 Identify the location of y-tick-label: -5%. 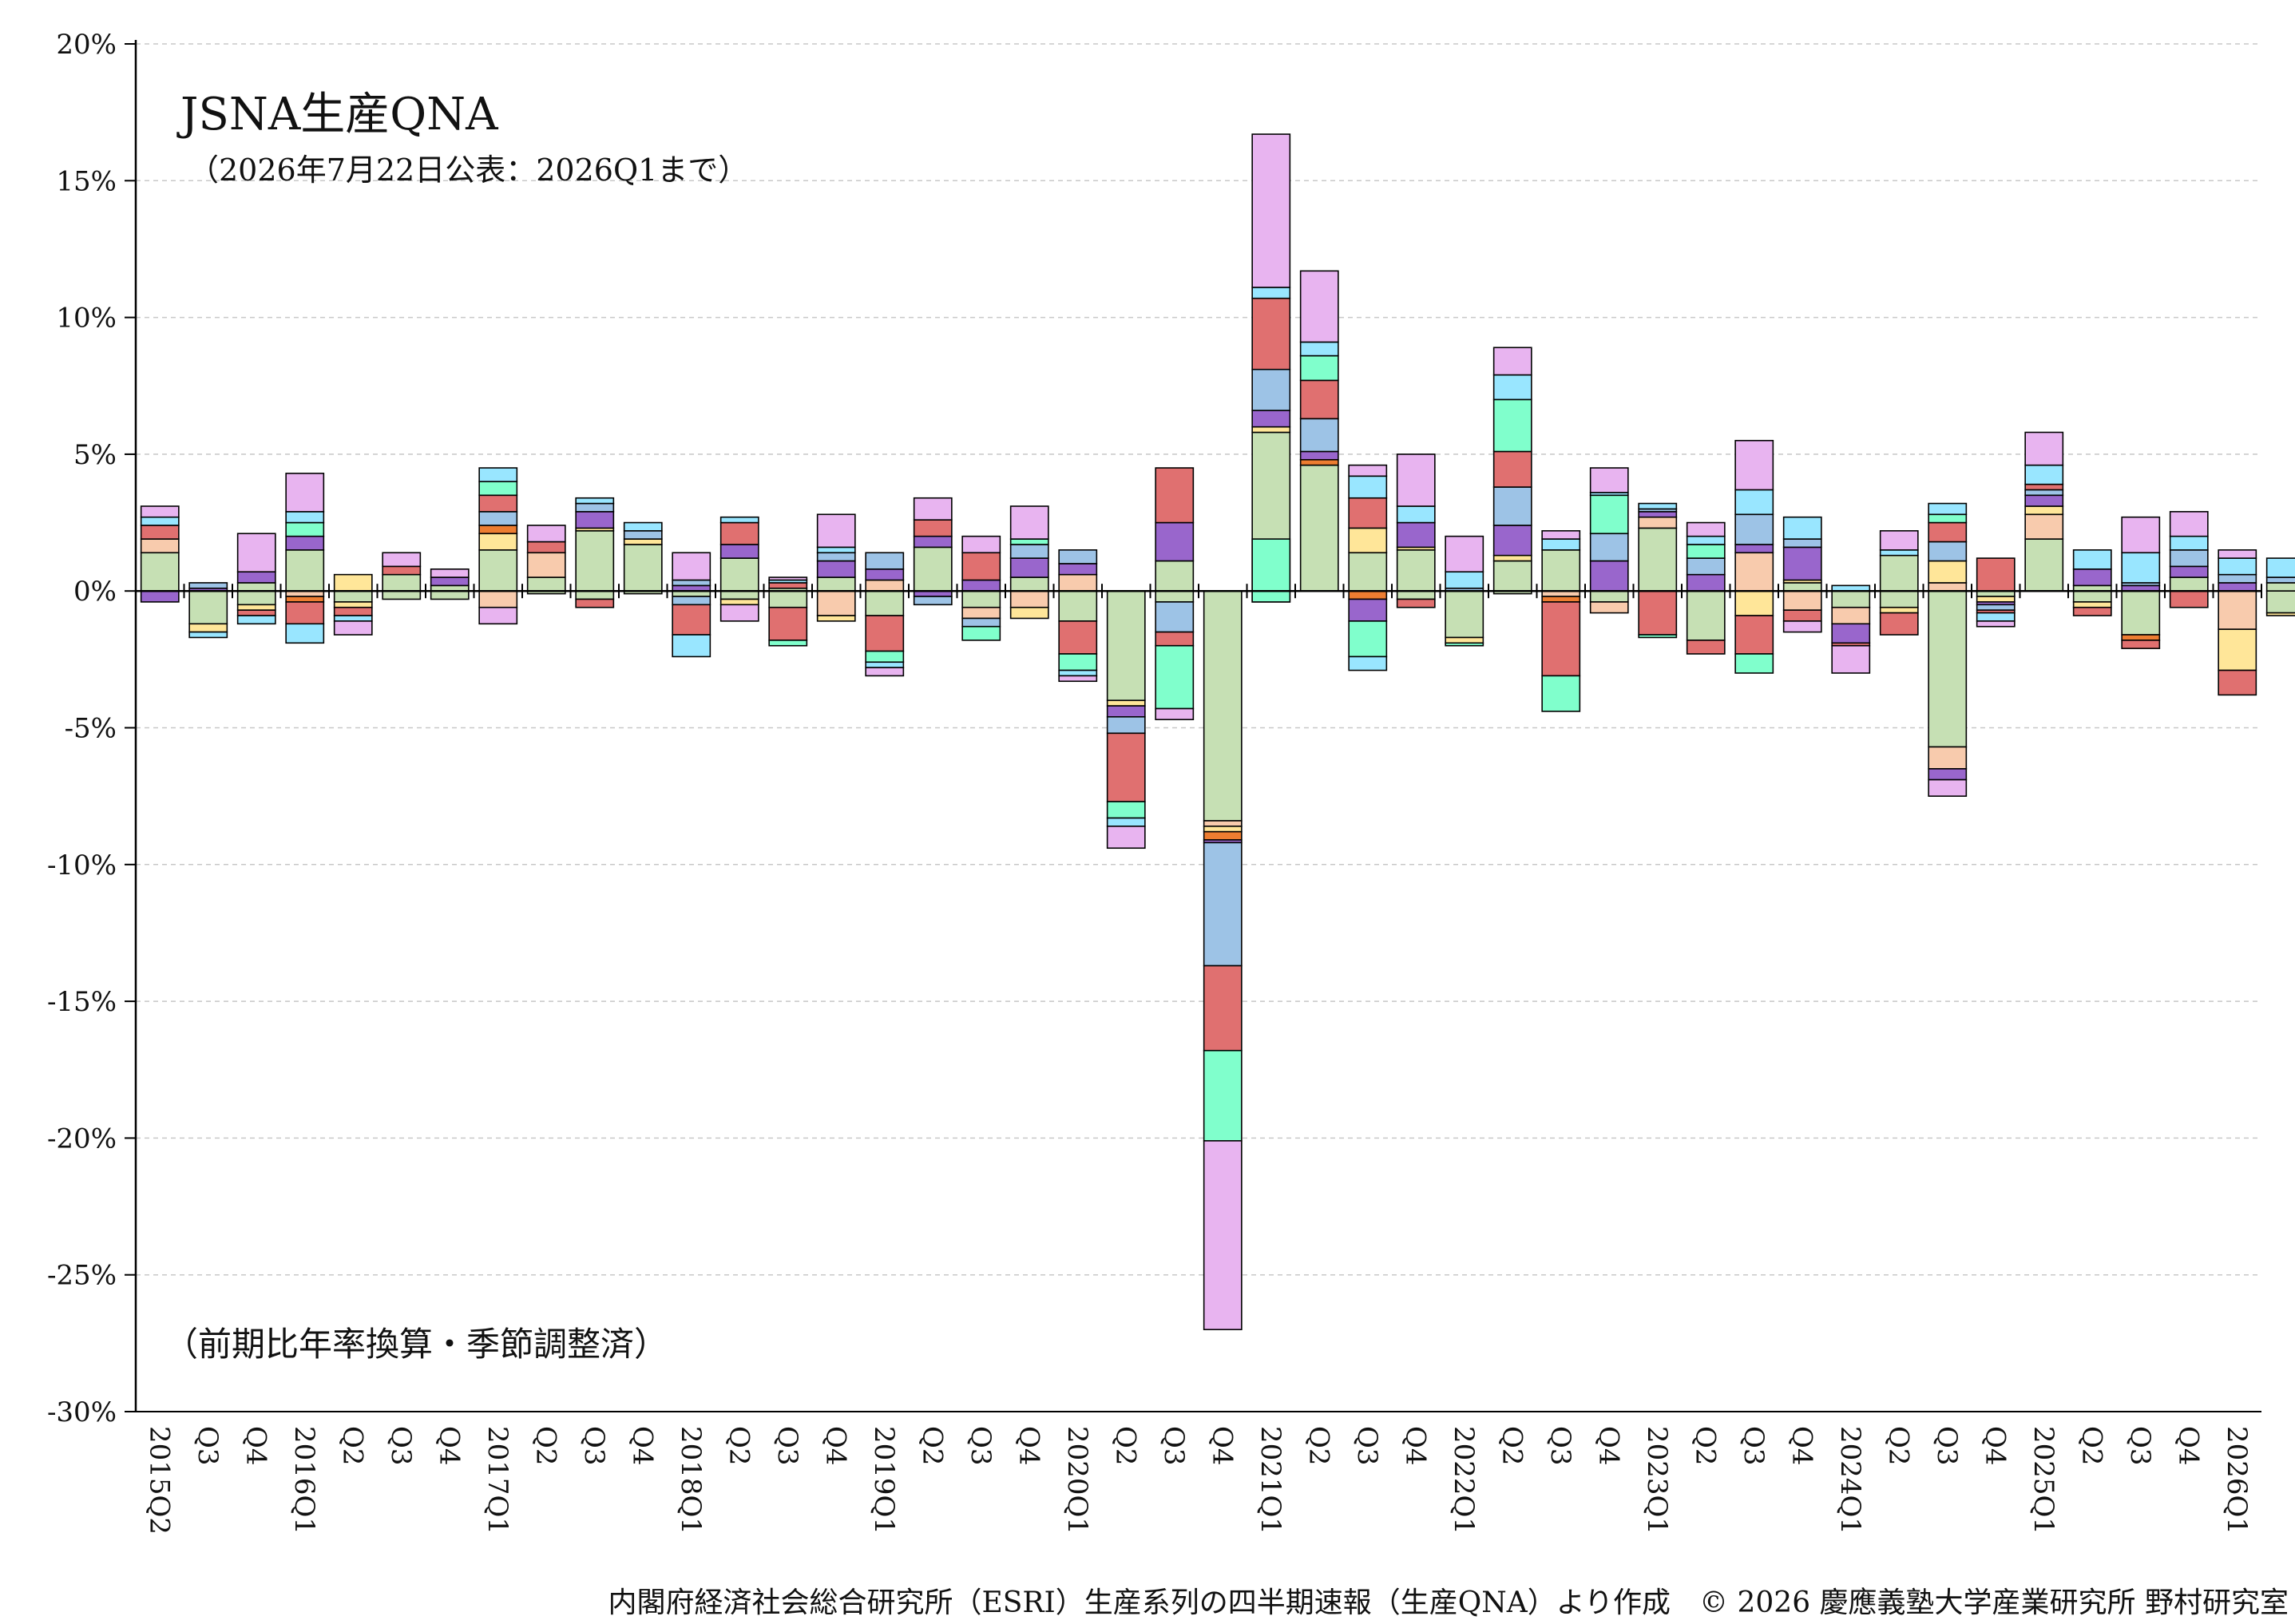
(91, 729).